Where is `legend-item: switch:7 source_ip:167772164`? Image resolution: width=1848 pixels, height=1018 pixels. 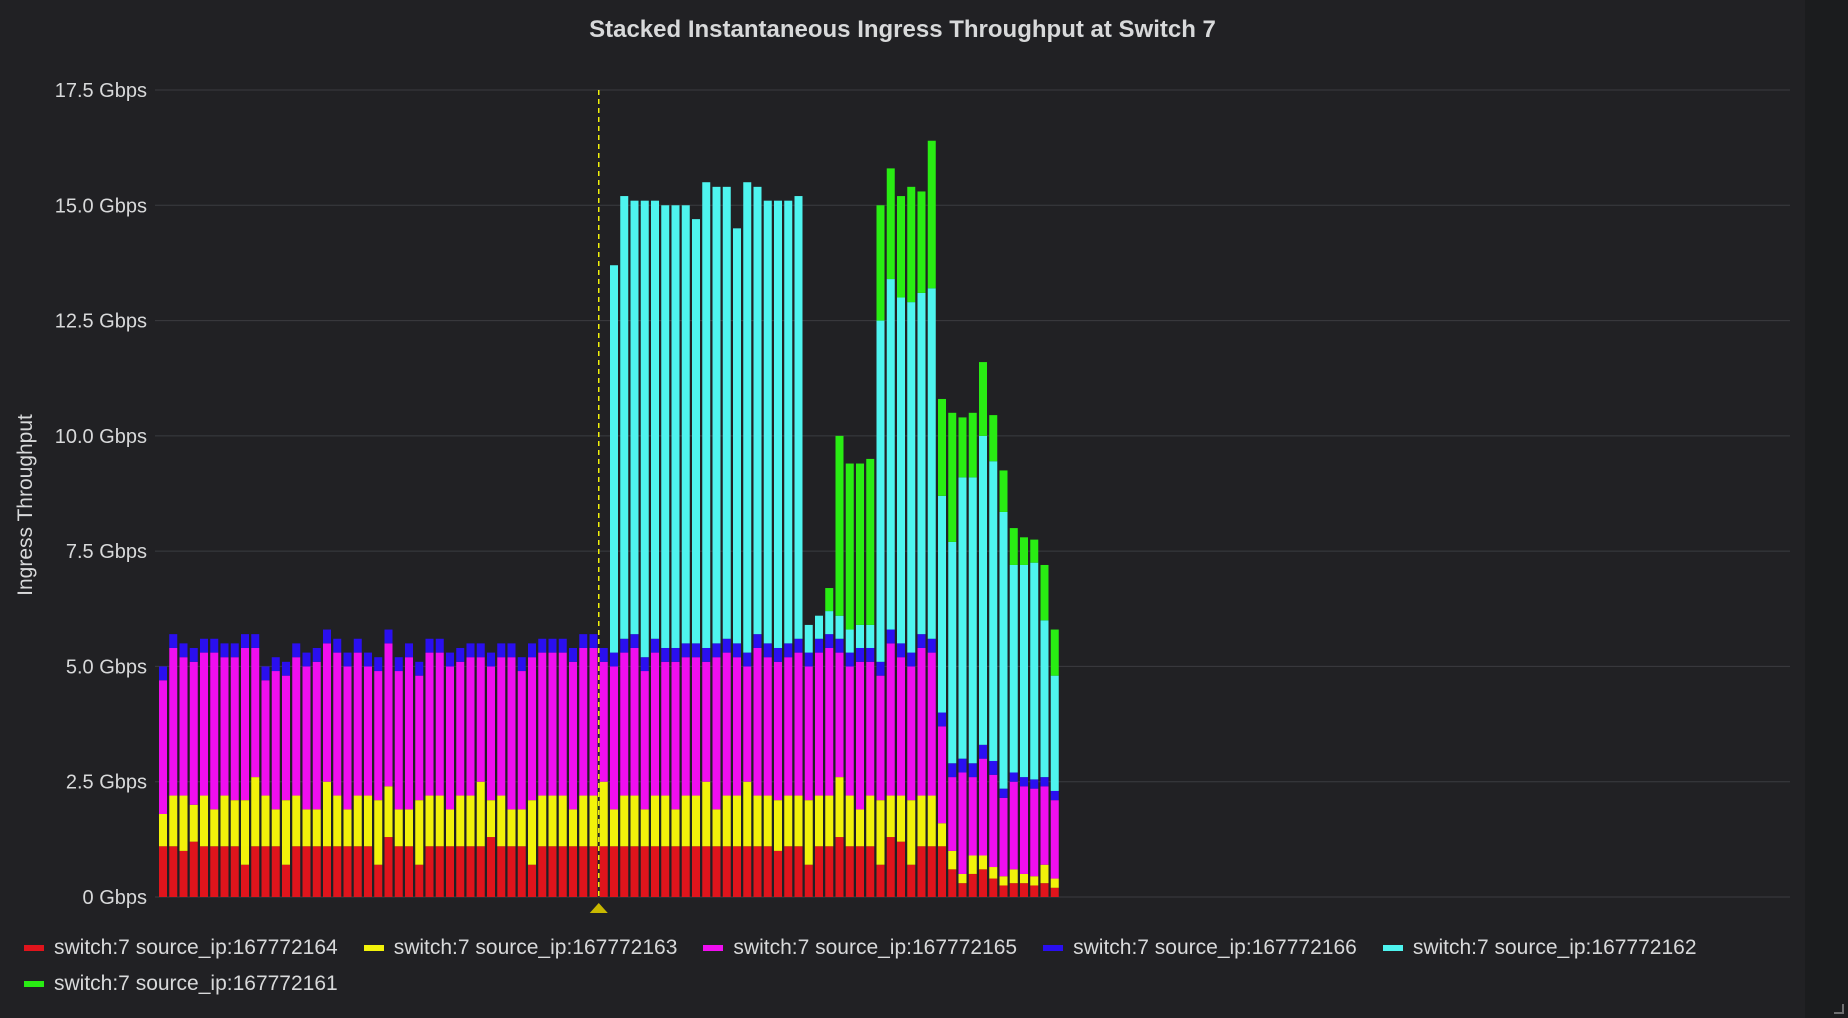 legend-item: switch:7 source_ip:167772164 is located at coordinates (181, 948).